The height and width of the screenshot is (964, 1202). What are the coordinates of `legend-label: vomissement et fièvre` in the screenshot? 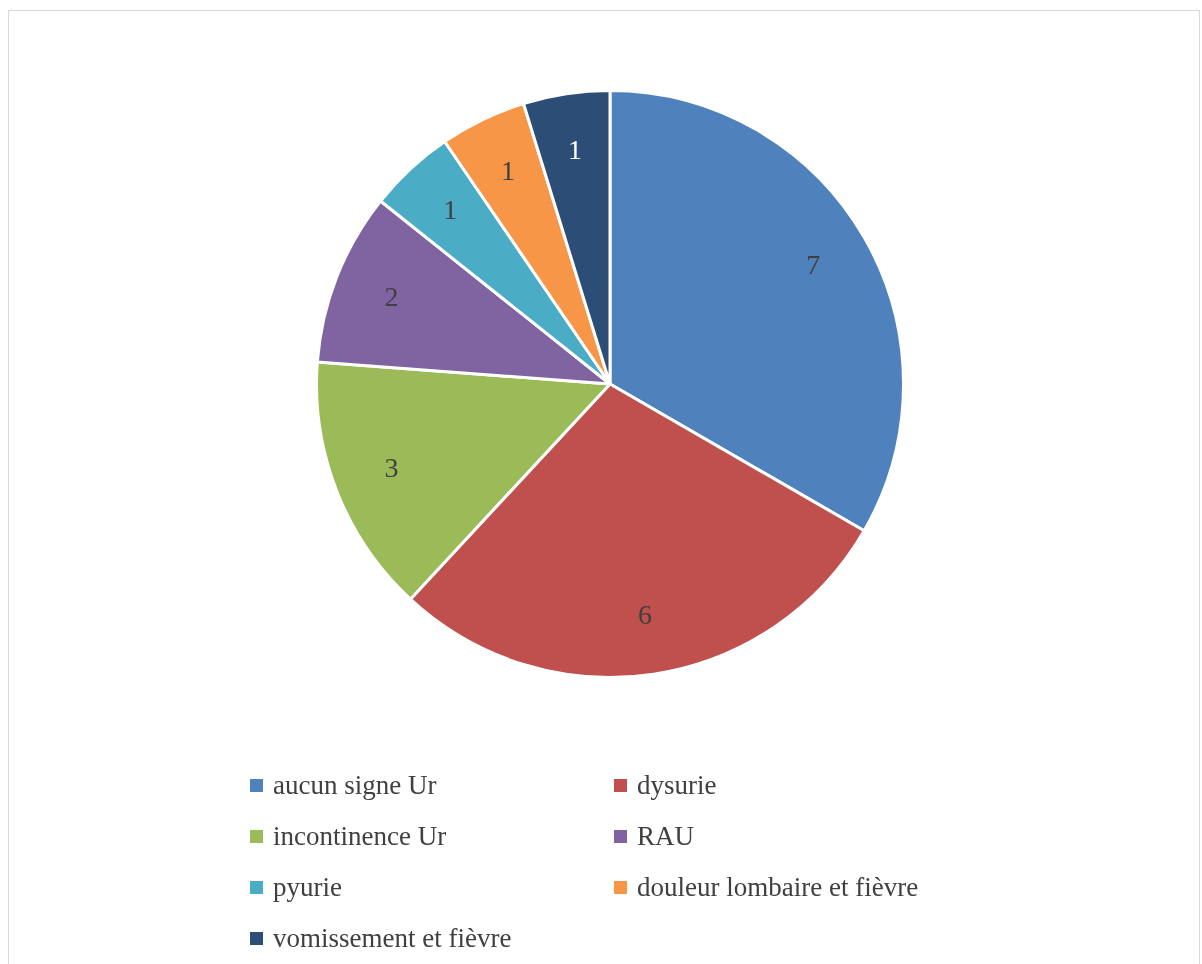 It's located at (392, 938).